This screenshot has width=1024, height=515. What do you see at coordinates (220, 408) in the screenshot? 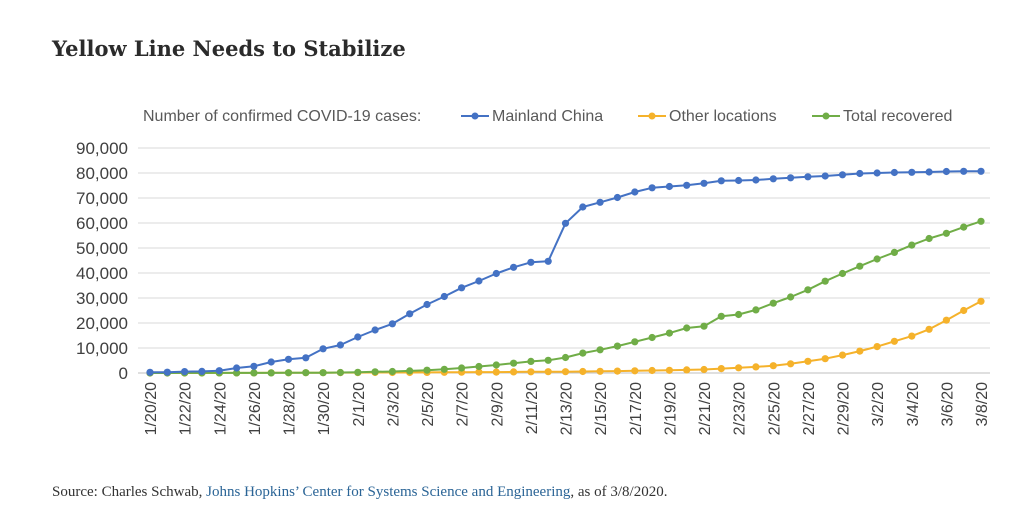
I see `x-tick-label: 1/24/20` at bounding box center [220, 408].